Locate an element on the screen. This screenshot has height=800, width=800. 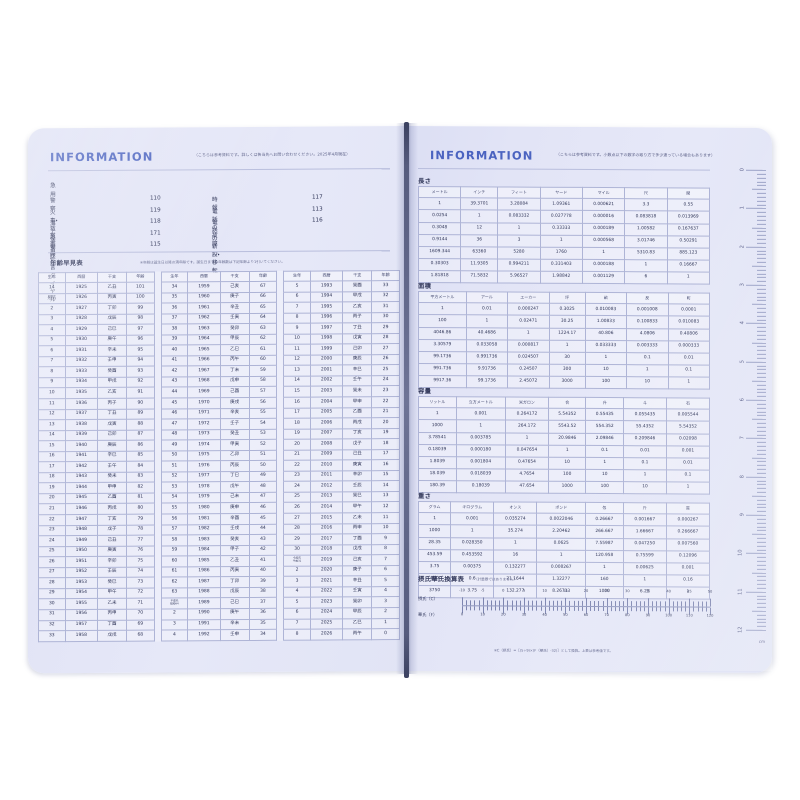
length-cell: 0.33333 is located at coordinates (561, 229).